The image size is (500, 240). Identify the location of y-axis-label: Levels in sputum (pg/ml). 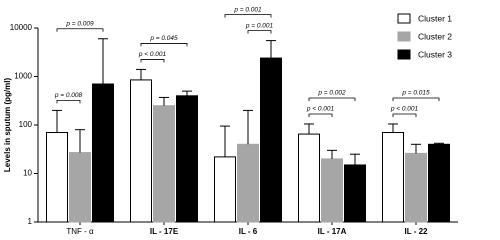
(7, 125).